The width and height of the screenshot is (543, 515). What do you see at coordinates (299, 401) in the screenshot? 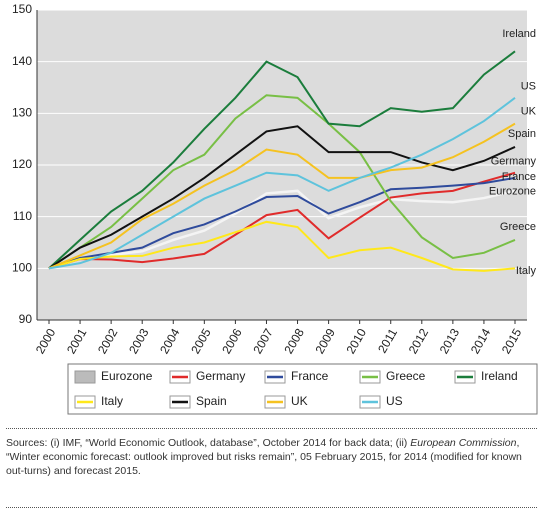
I see `legend-label: UK` at bounding box center [299, 401].